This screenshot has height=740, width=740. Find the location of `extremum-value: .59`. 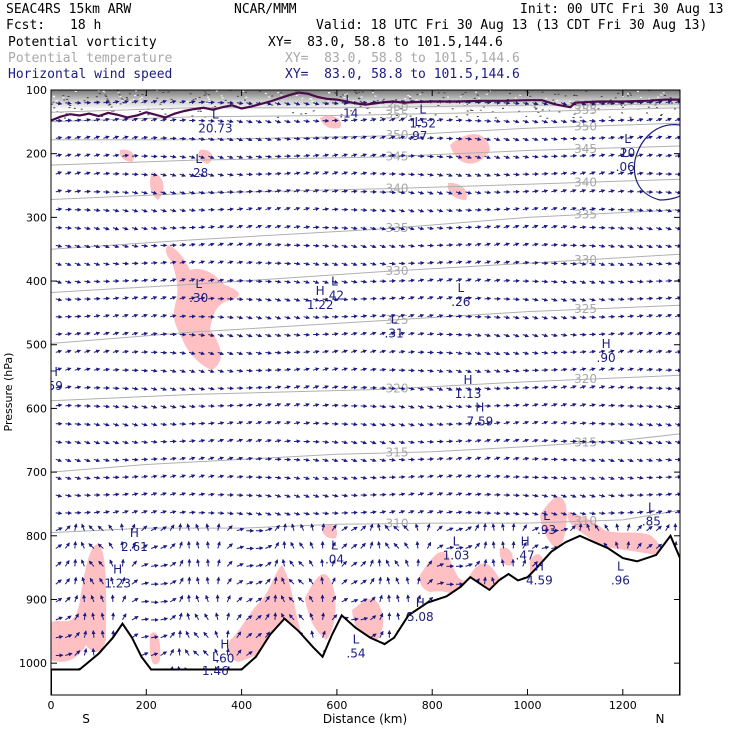

extremum-value: .59 is located at coordinates (53, 386).